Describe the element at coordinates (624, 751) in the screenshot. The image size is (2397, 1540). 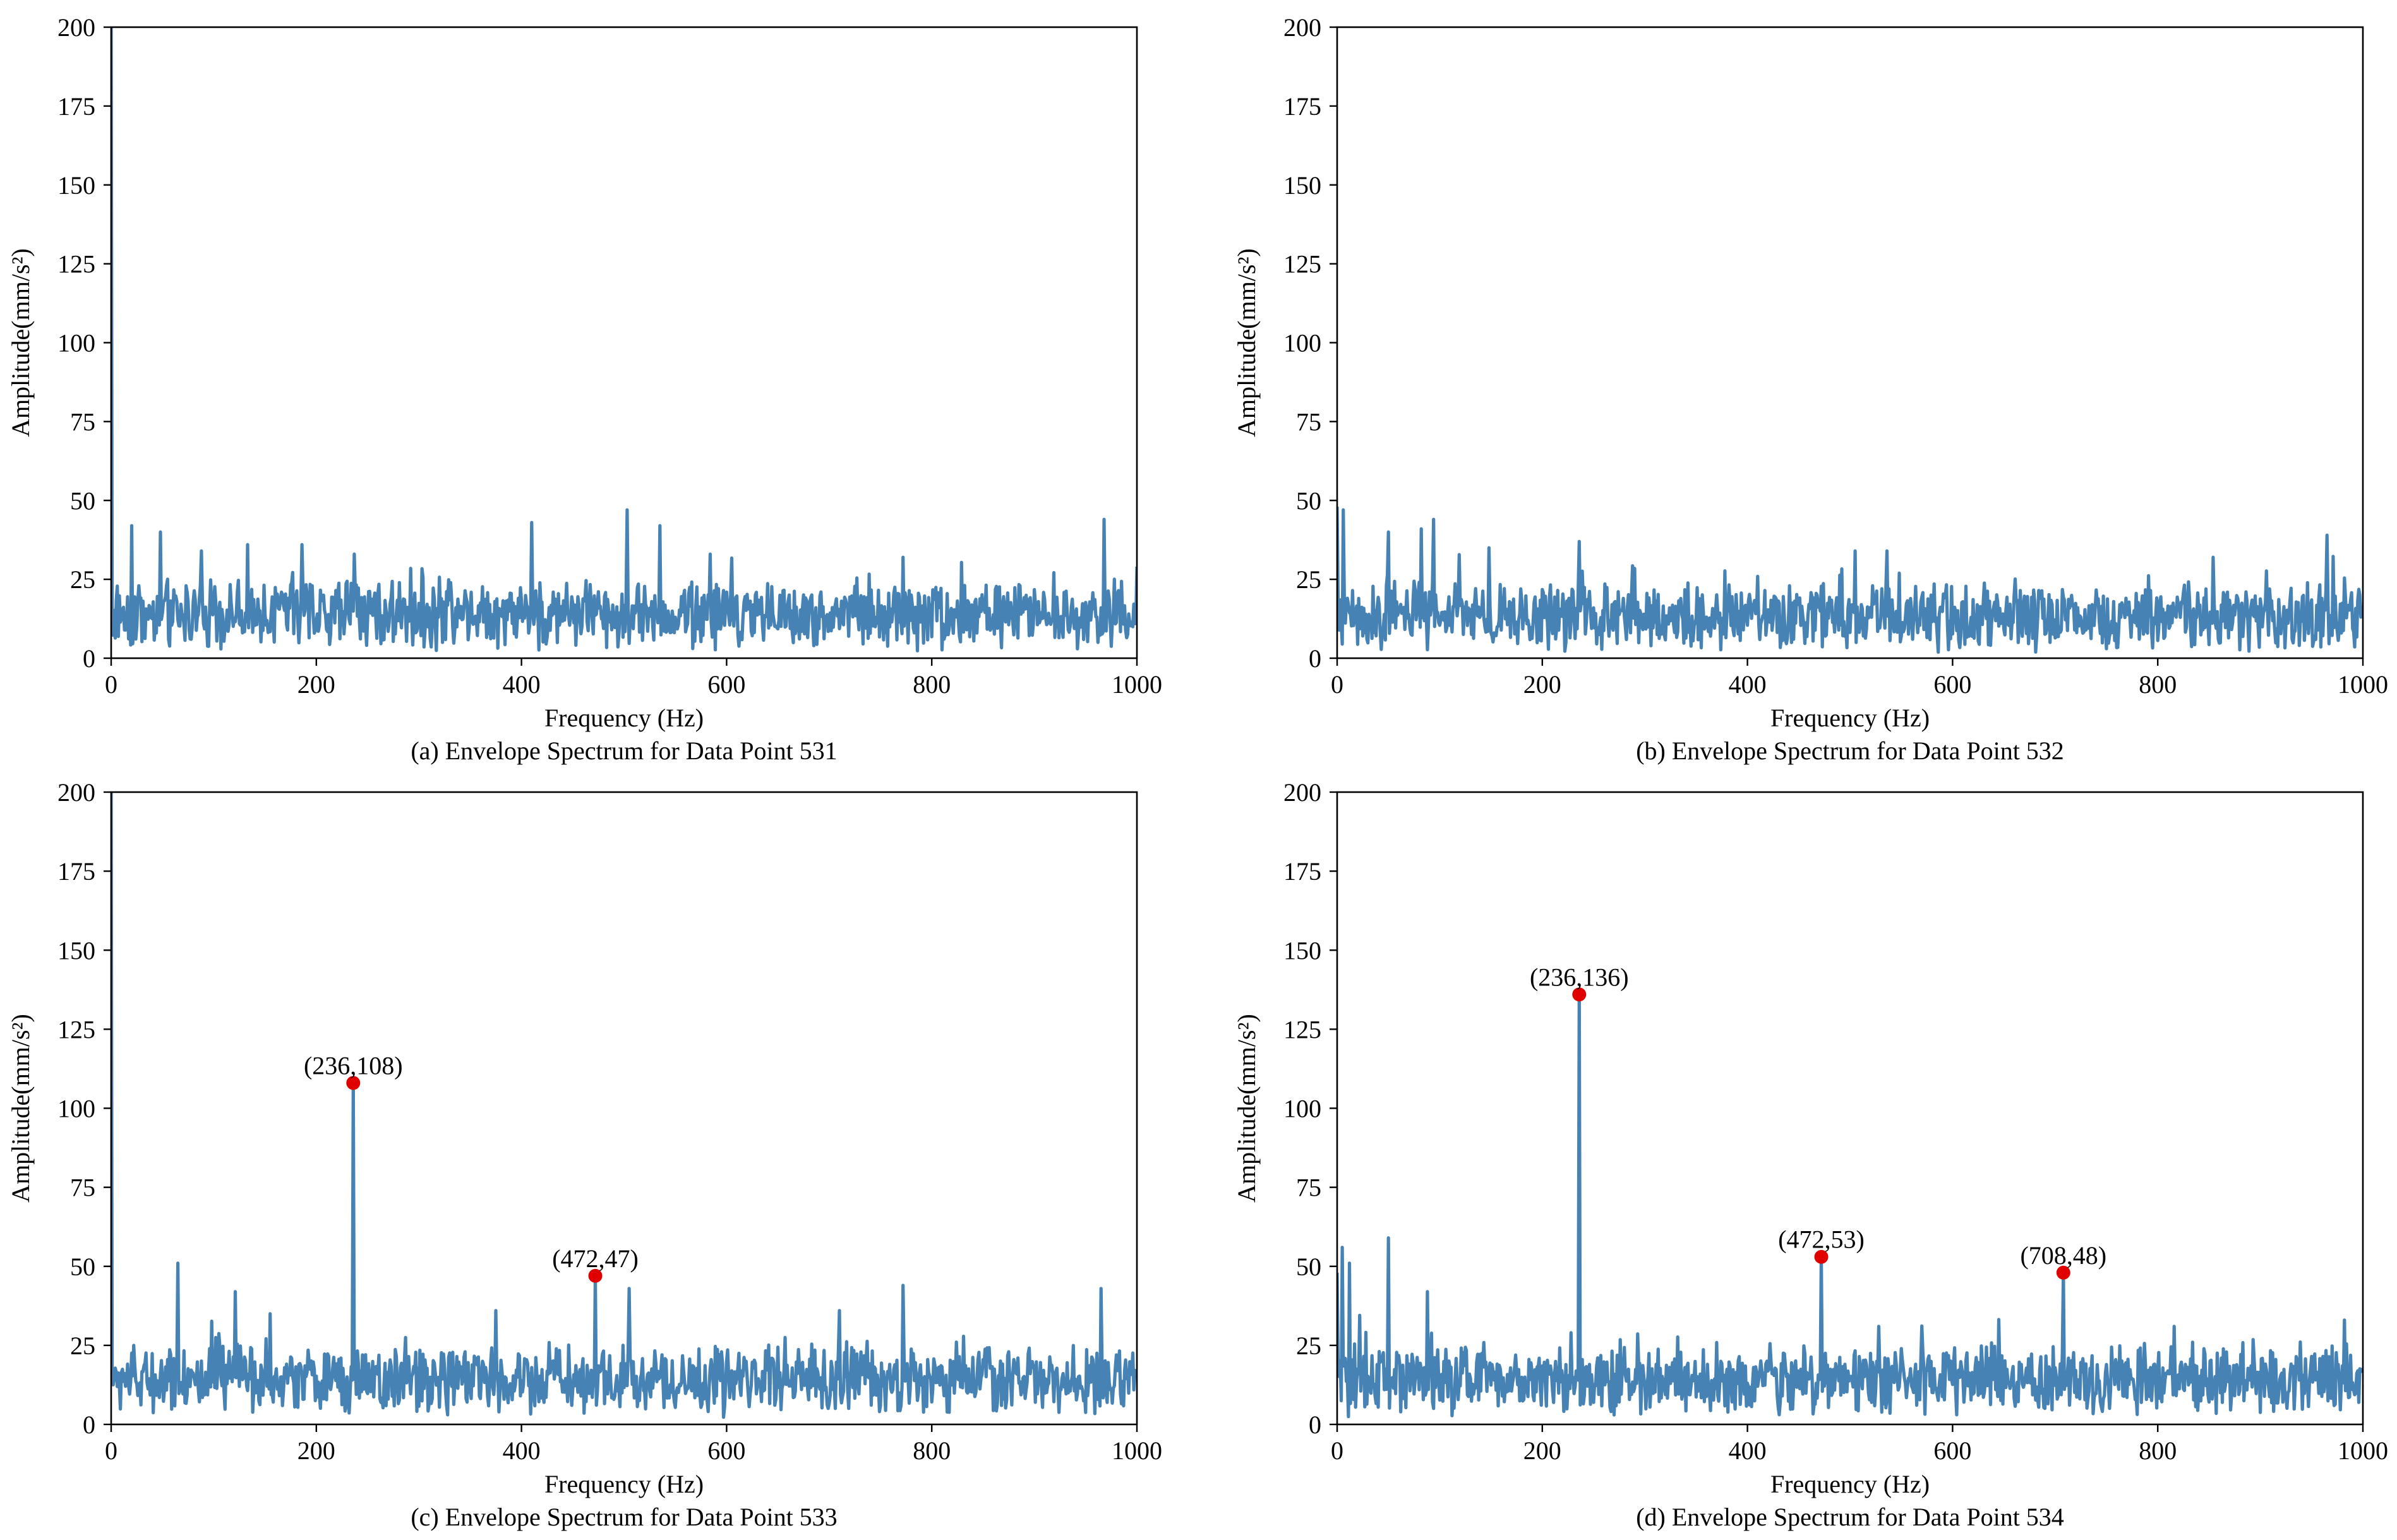
I see `subplot-caption: (a) Envelope Spectrum for Data Point 531` at that location.